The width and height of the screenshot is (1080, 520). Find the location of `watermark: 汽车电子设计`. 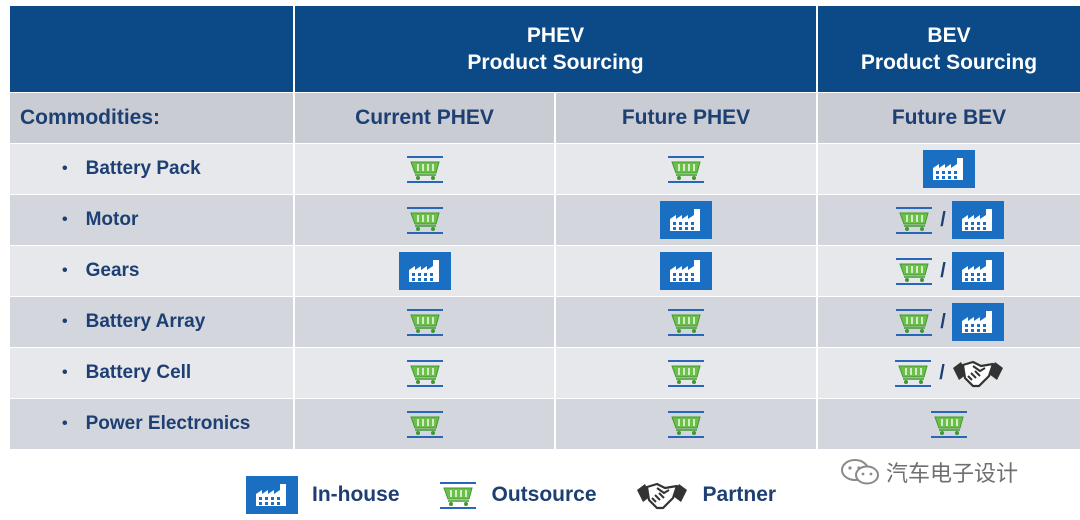

watermark: 汽车电子设计 is located at coordinates (929, 472).